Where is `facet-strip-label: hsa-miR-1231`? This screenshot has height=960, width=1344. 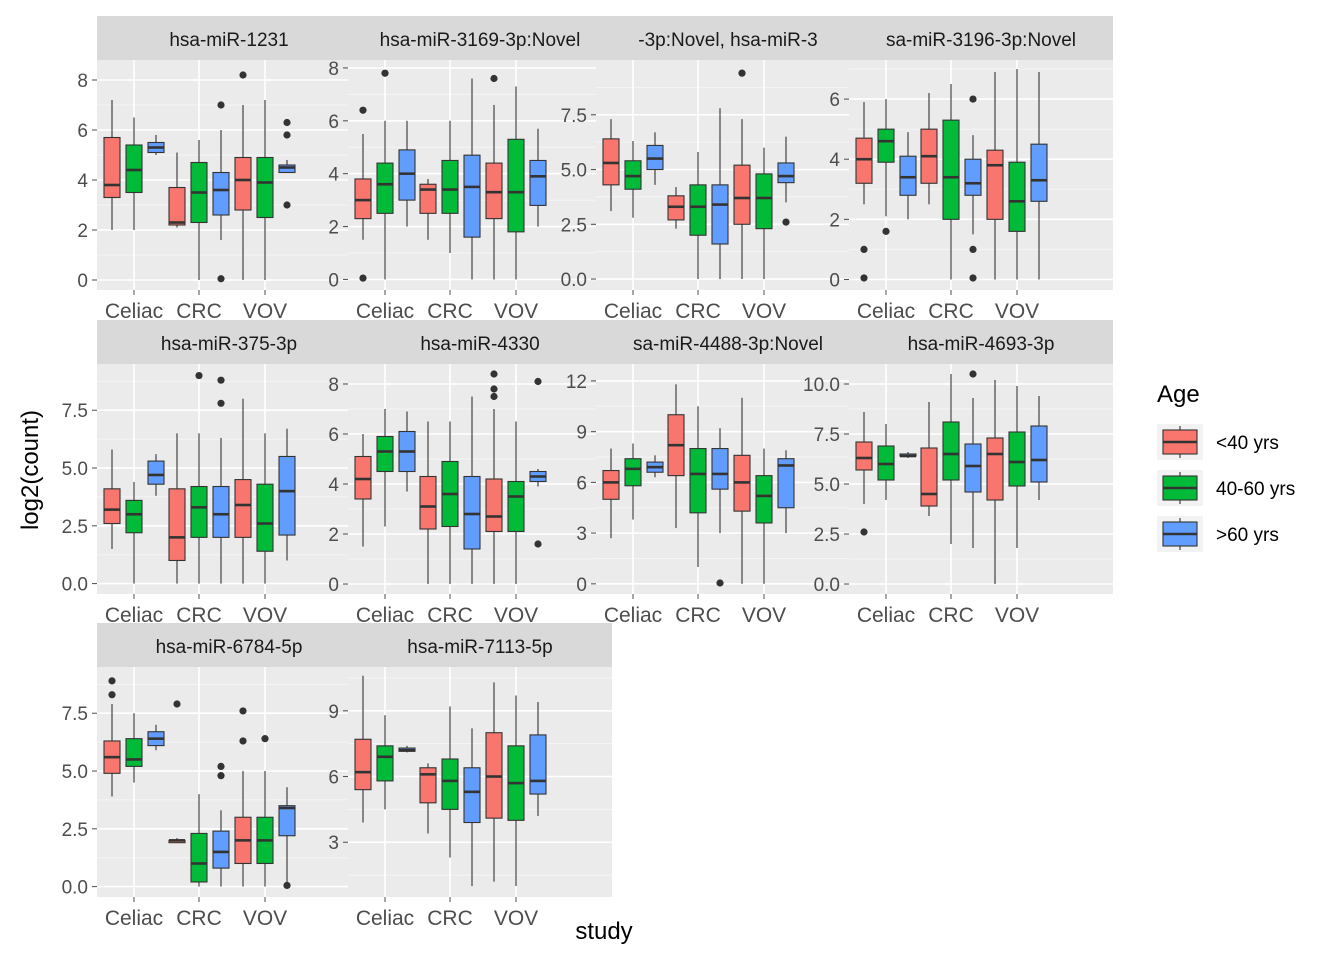
facet-strip-label: hsa-miR-1231 is located at coordinates (228, 40).